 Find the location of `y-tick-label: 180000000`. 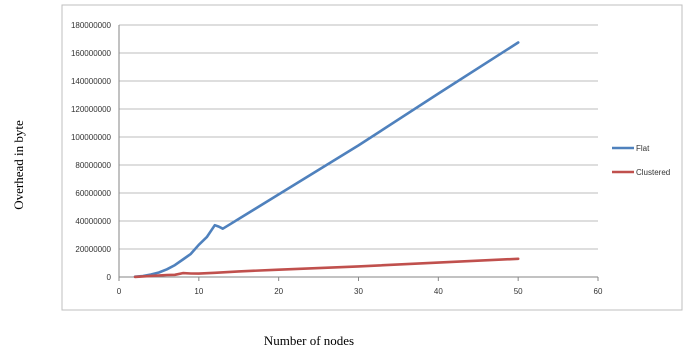

y-tick-label: 180000000 is located at coordinates (91, 25).